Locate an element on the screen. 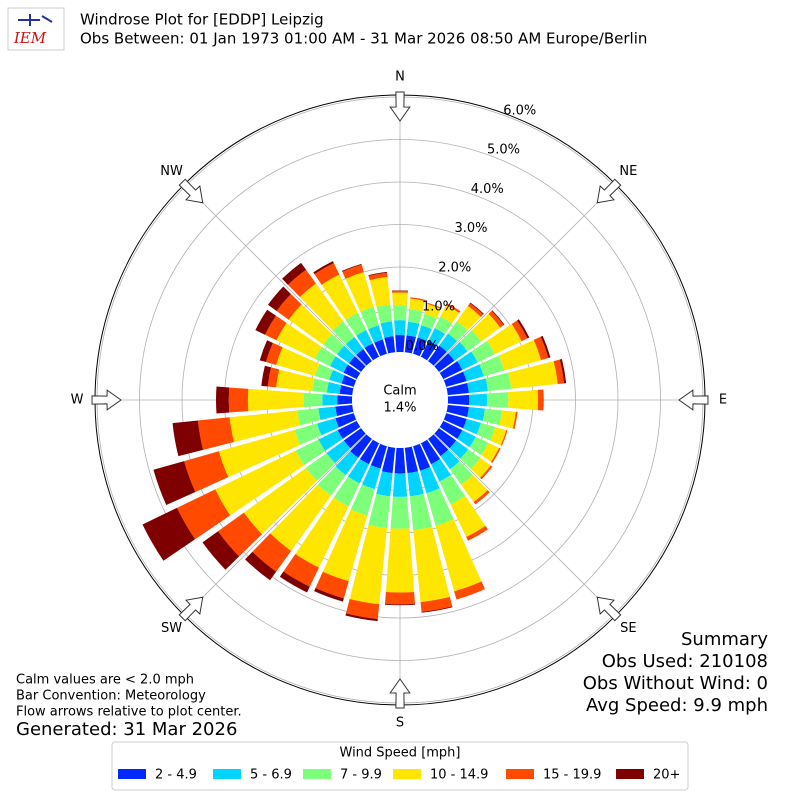 Image resolution: width=800 pixels, height=800 pixels. chart-title: Windrose Plot for [EDDP] Leipzig is located at coordinates (202, 20).